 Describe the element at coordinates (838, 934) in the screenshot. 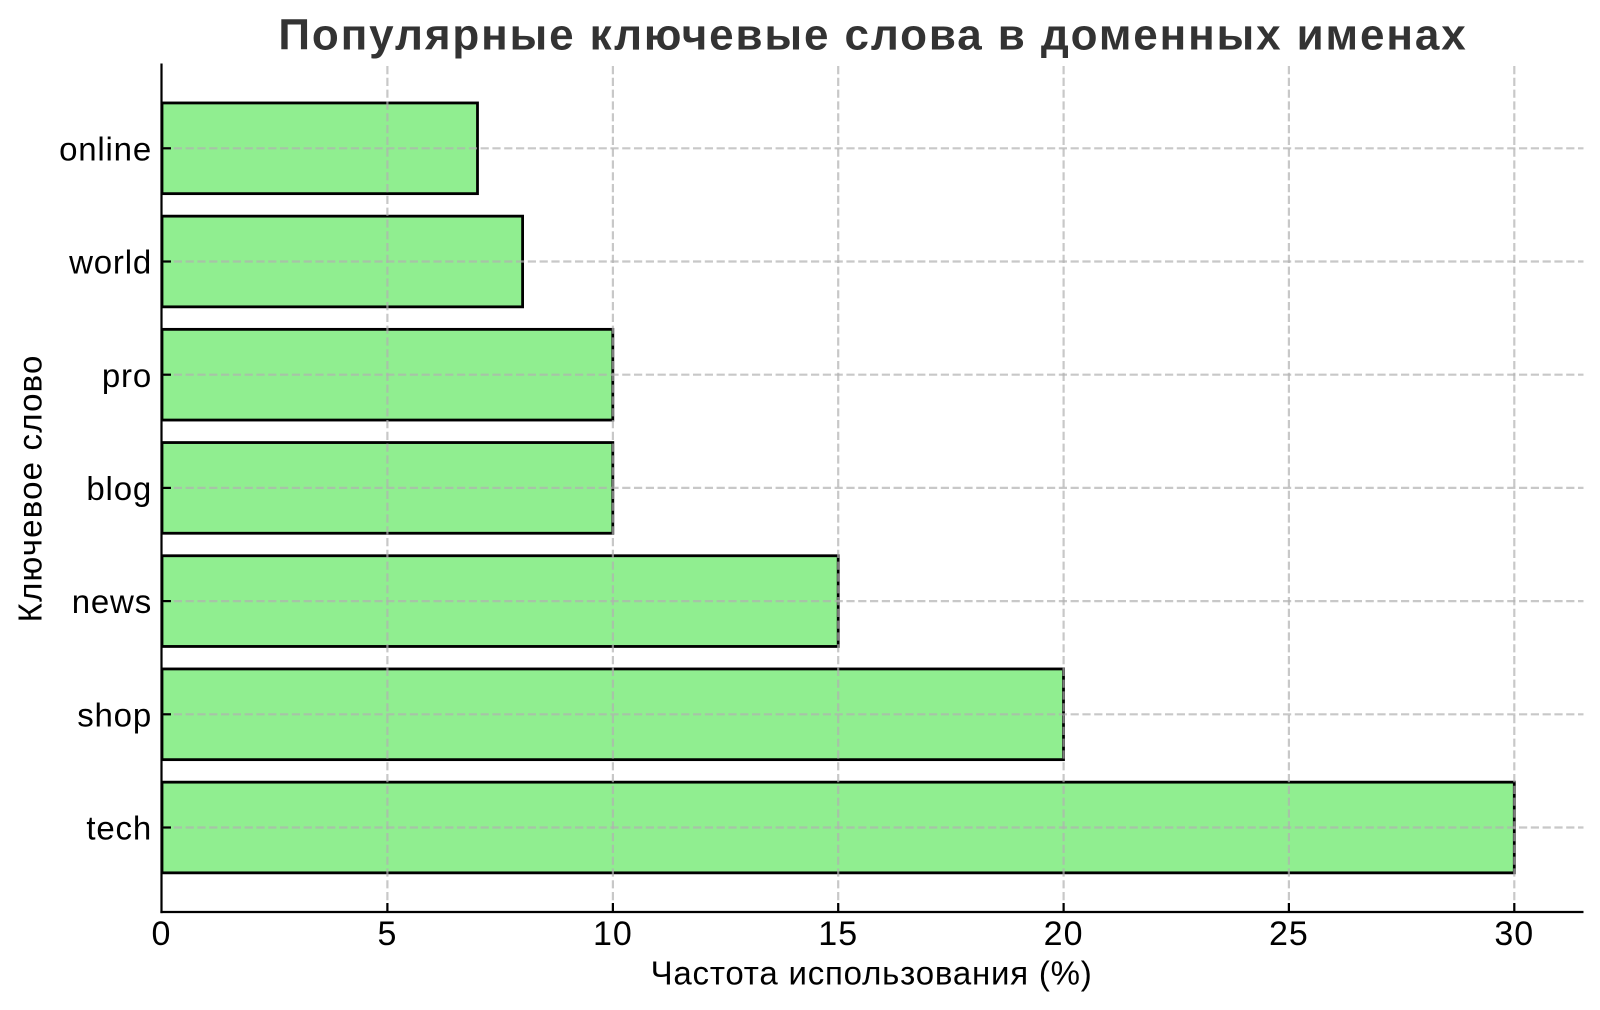

I see `svg-text: 15` at that location.